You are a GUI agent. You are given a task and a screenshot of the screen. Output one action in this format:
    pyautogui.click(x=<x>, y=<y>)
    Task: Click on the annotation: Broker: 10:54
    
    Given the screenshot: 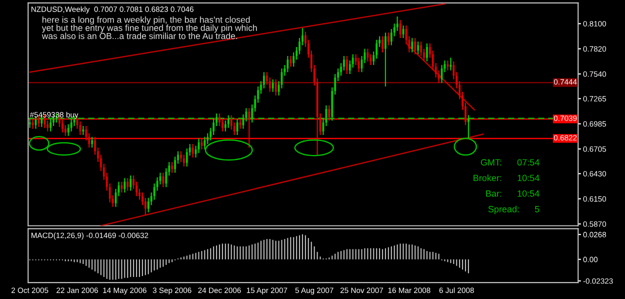 What is the action you would take?
    pyautogui.click(x=507, y=178)
    